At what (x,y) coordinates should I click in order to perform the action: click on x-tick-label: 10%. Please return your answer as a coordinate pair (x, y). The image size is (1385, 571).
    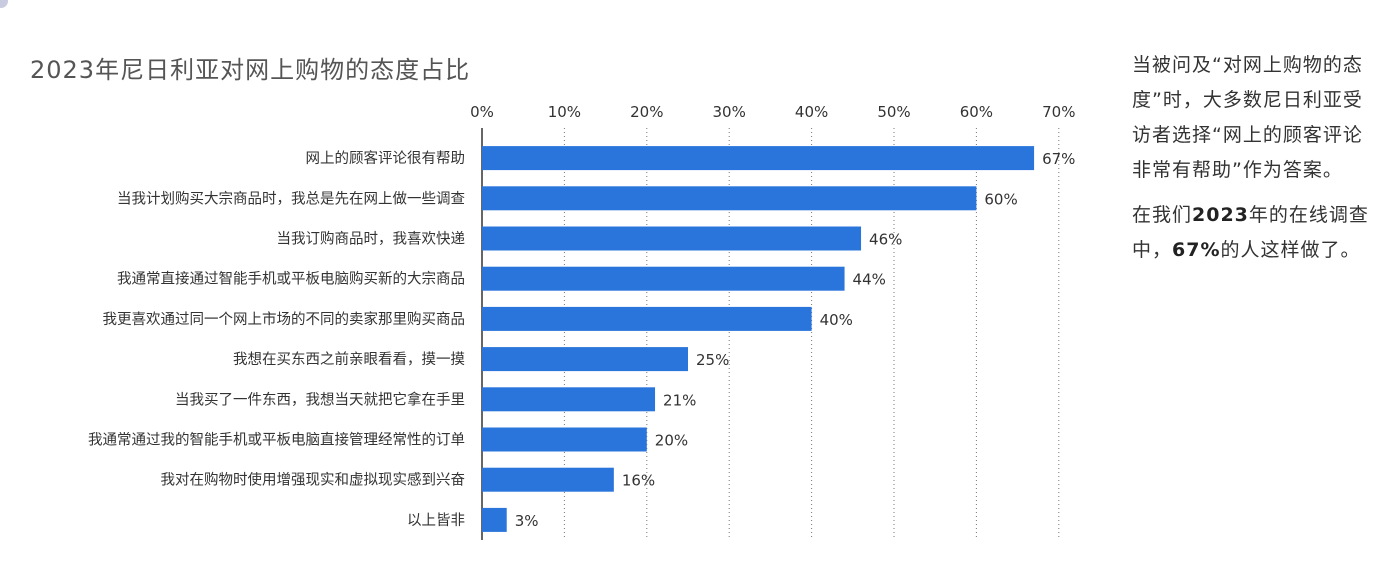
    Looking at the image, I should click on (564, 112).